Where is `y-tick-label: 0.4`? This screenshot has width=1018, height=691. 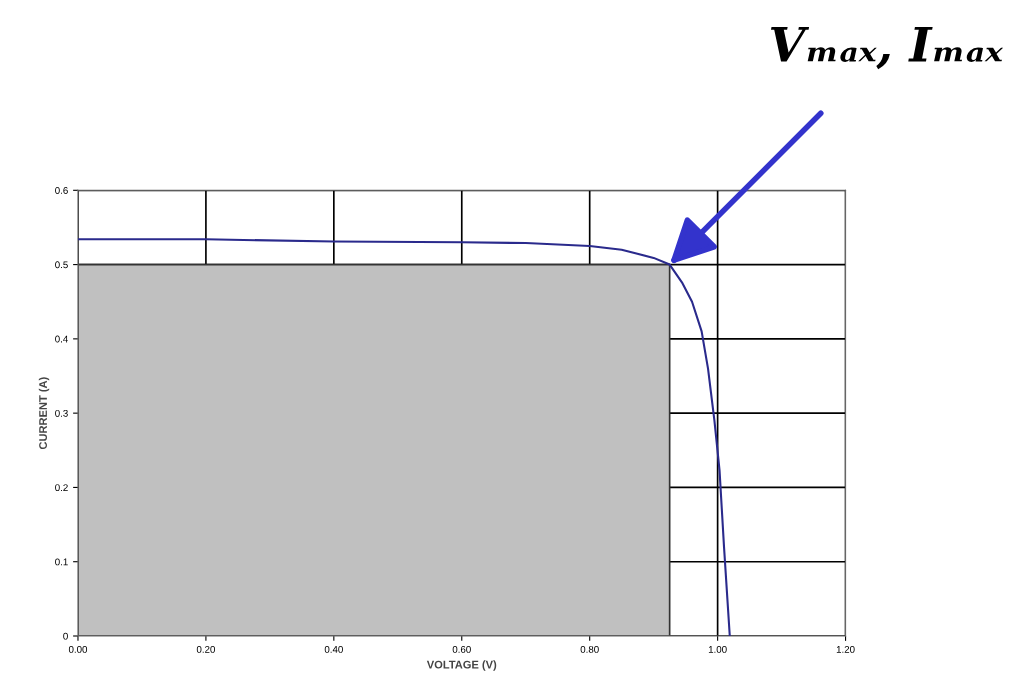
y-tick-label: 0.4 is located at coordinates (61, 339).